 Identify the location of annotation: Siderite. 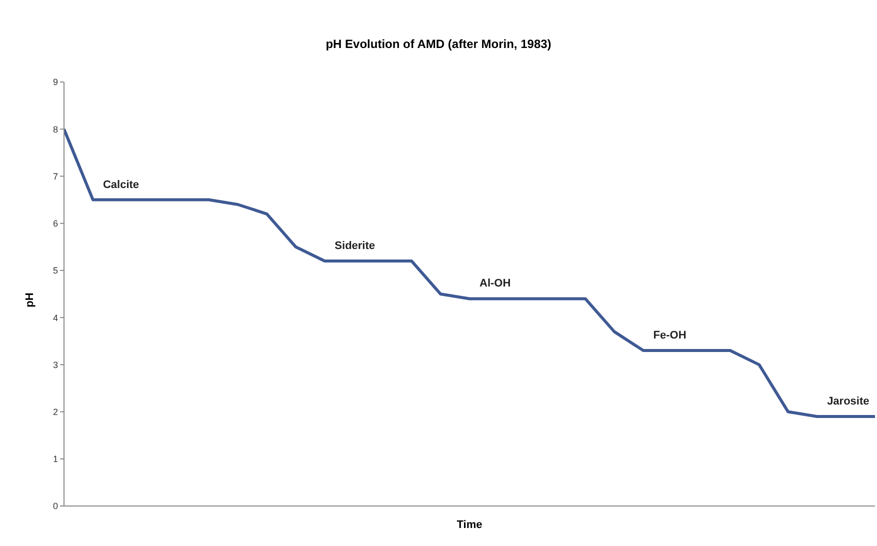
(355, 246).